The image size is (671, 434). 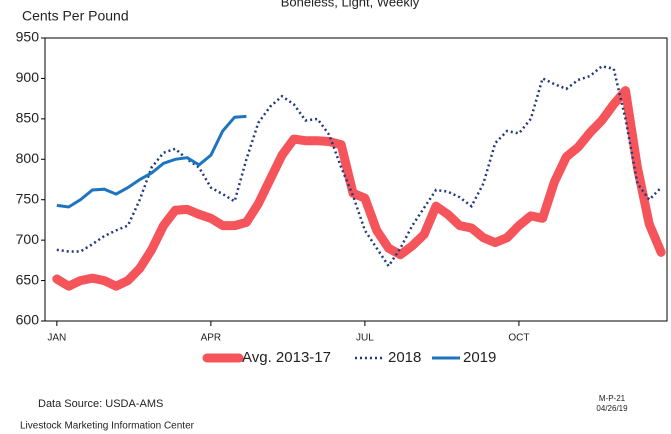 What do you see at coordinates (612, 398) in the screenshot?
I see `code: M-P-21` at bounding box center [612, 398].